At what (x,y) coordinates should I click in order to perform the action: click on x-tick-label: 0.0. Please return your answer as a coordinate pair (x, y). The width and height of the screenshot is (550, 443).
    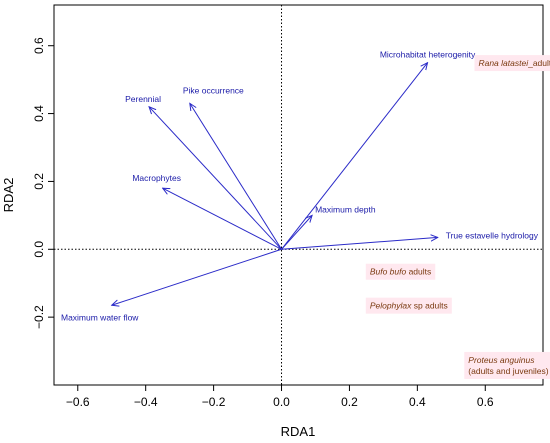
    Looking at the image, I should click on (281, 402).